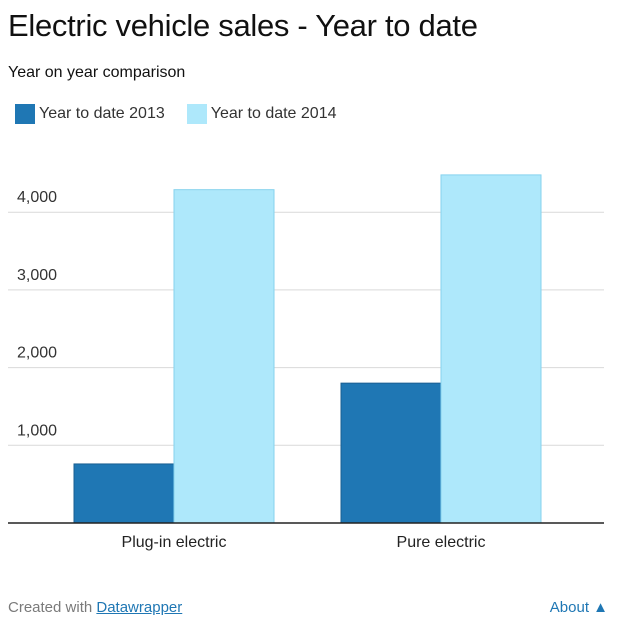 This screenshot has height=625, width=620. Describe the element at coordinates (37, 275) in the screenshot. I see `y-tick-label: 3,000` at that location.